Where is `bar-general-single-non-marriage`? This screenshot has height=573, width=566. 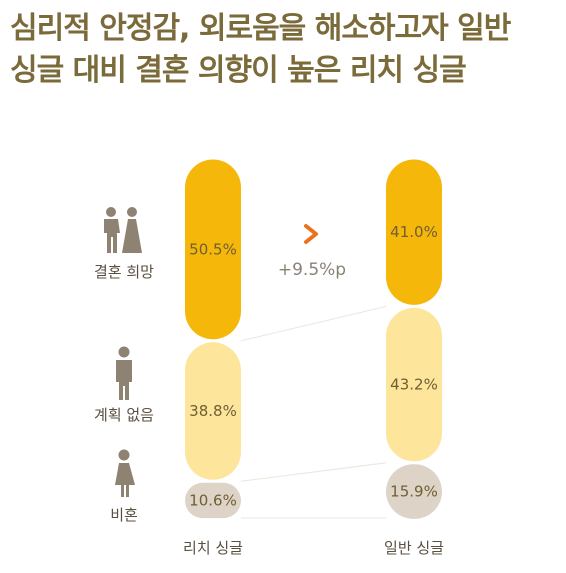
bar-general-single-non-marriage is located at coordinates (414, 491).